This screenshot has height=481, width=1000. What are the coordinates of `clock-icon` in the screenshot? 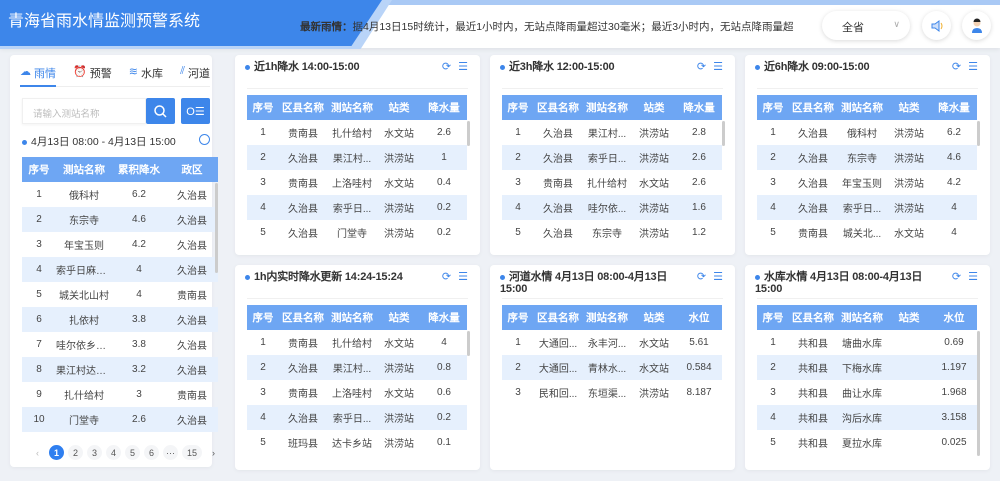 It's located at (204, 139).